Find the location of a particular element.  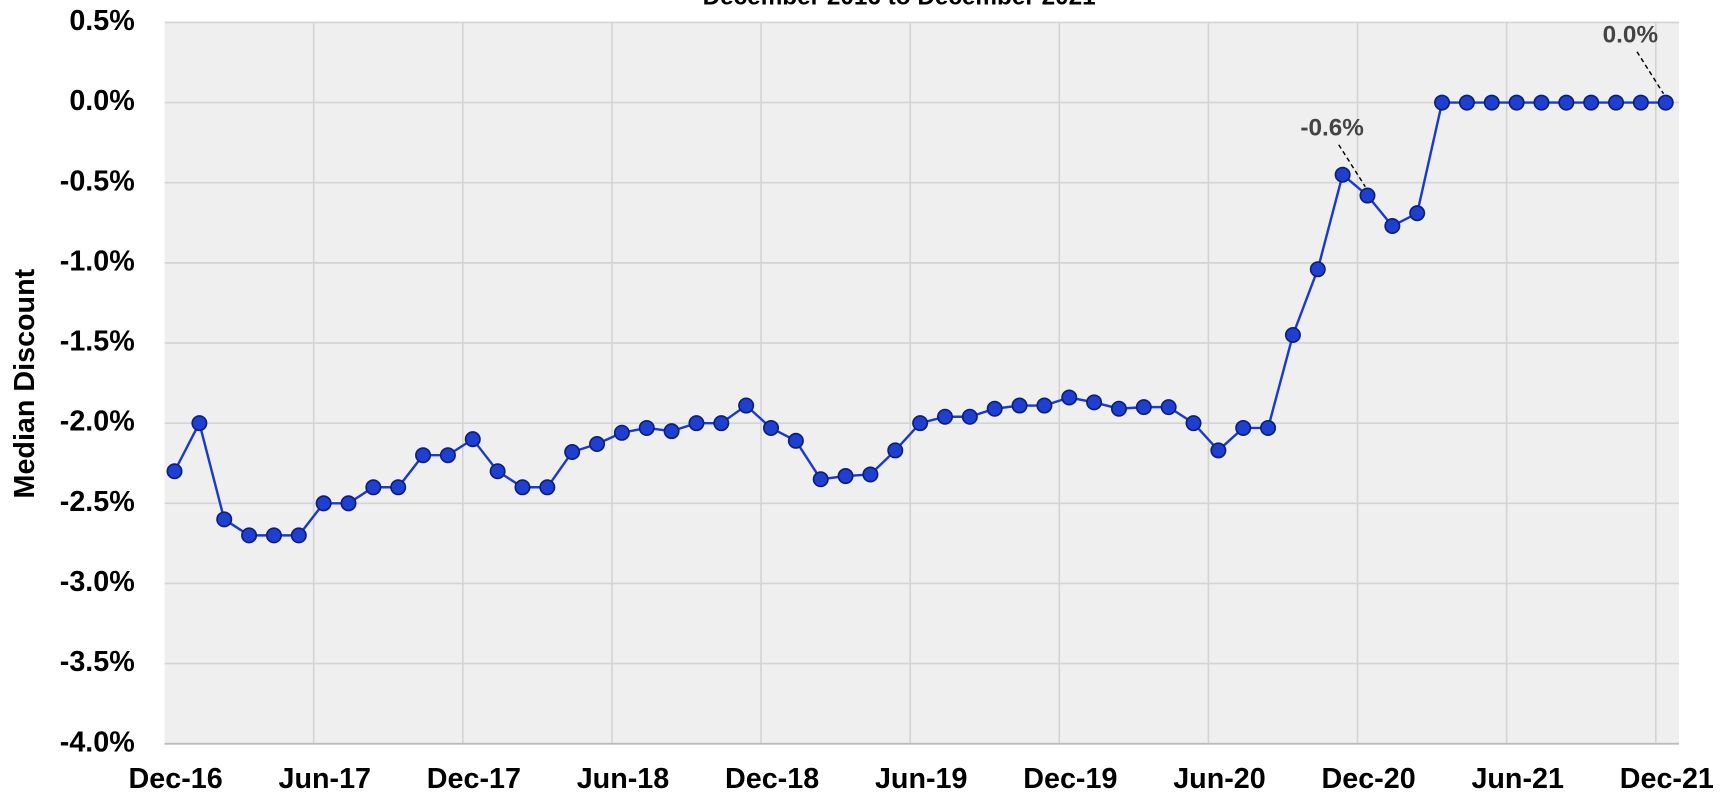

x-tick-label: Dec-17 is located at coordinates (474, 779).